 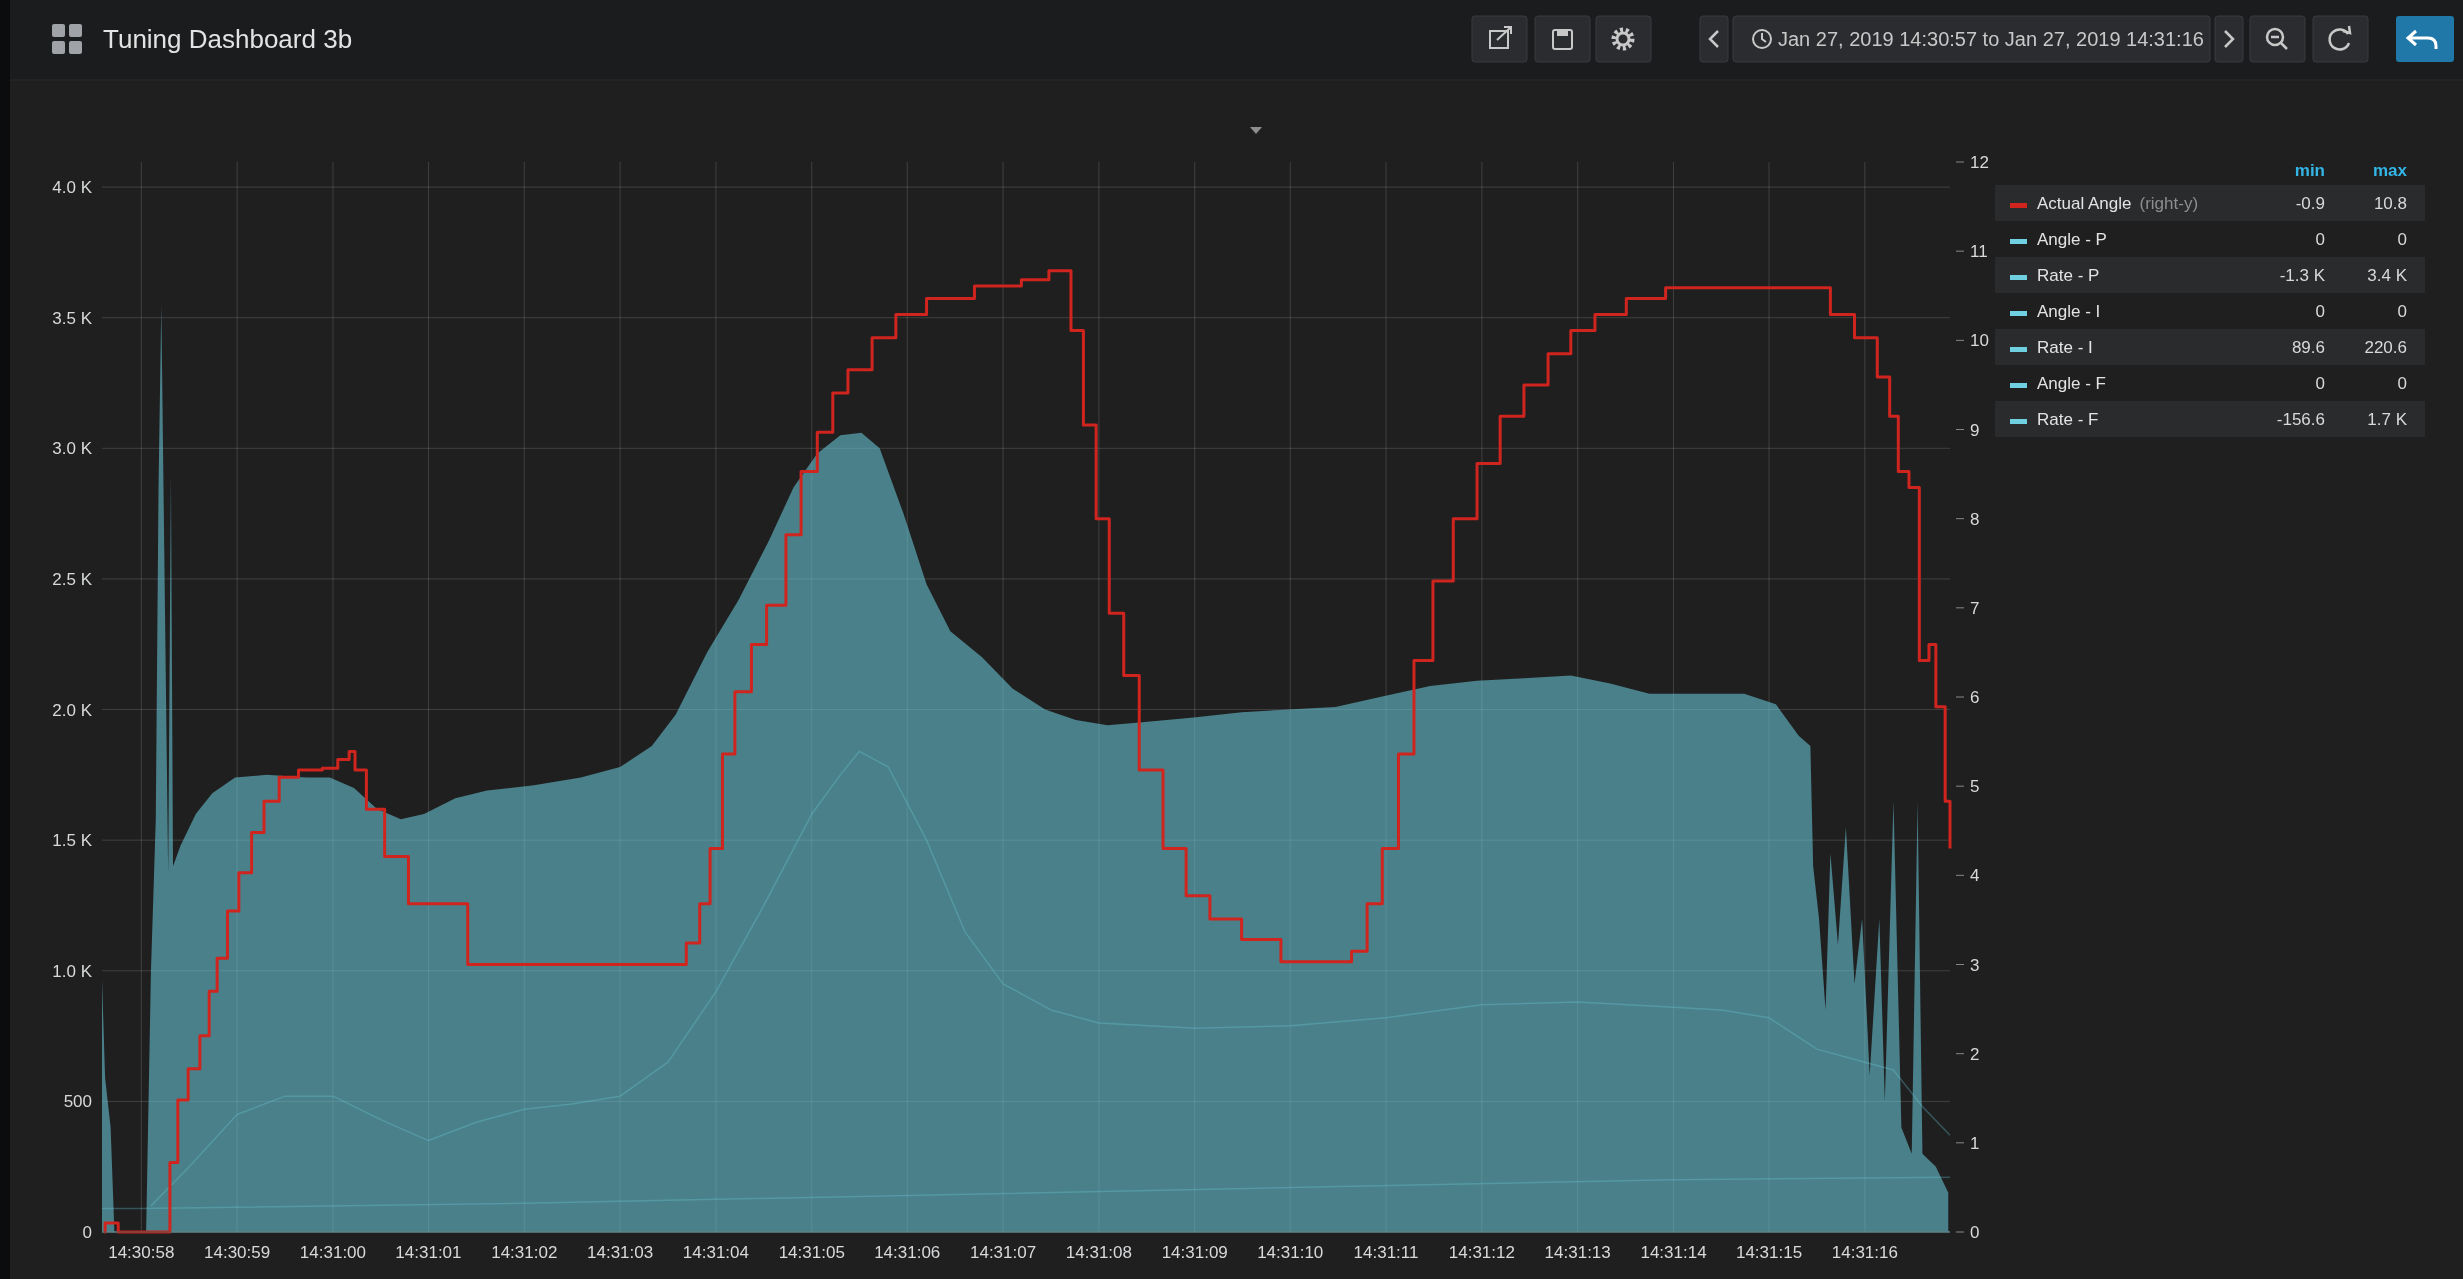 What do you see at coordinates (1864, 1252) in the screenshot?
I see `x-tick-label: 14:31:16` at bounding box center [1864, 1252].